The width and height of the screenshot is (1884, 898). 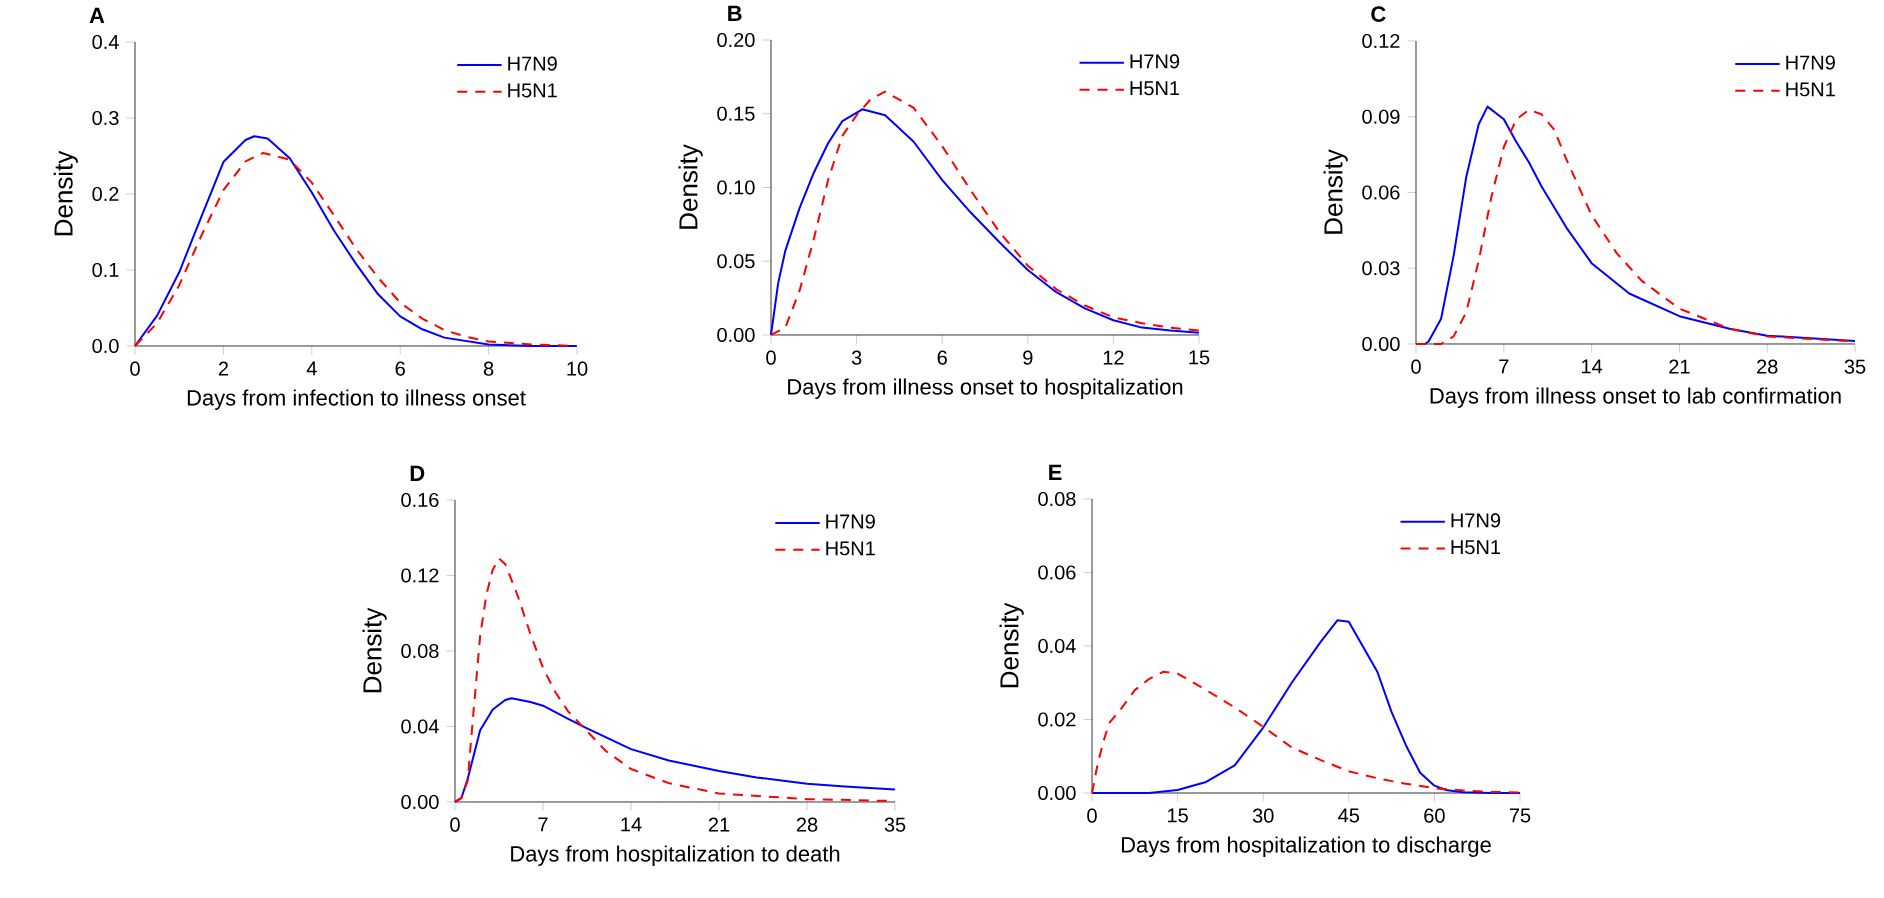 What do you see at coordinates (417, 473) in the screenshot?
I see `chart-title: D` at bounding box center [417, 473].